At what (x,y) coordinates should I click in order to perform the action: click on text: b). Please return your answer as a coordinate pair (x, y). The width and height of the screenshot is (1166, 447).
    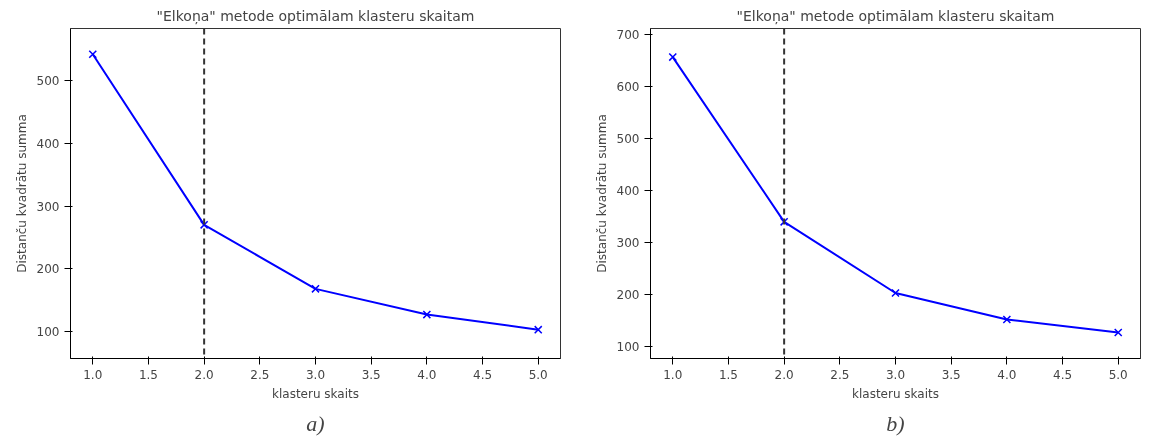
    Looking at the image, I should click on (895, 423).